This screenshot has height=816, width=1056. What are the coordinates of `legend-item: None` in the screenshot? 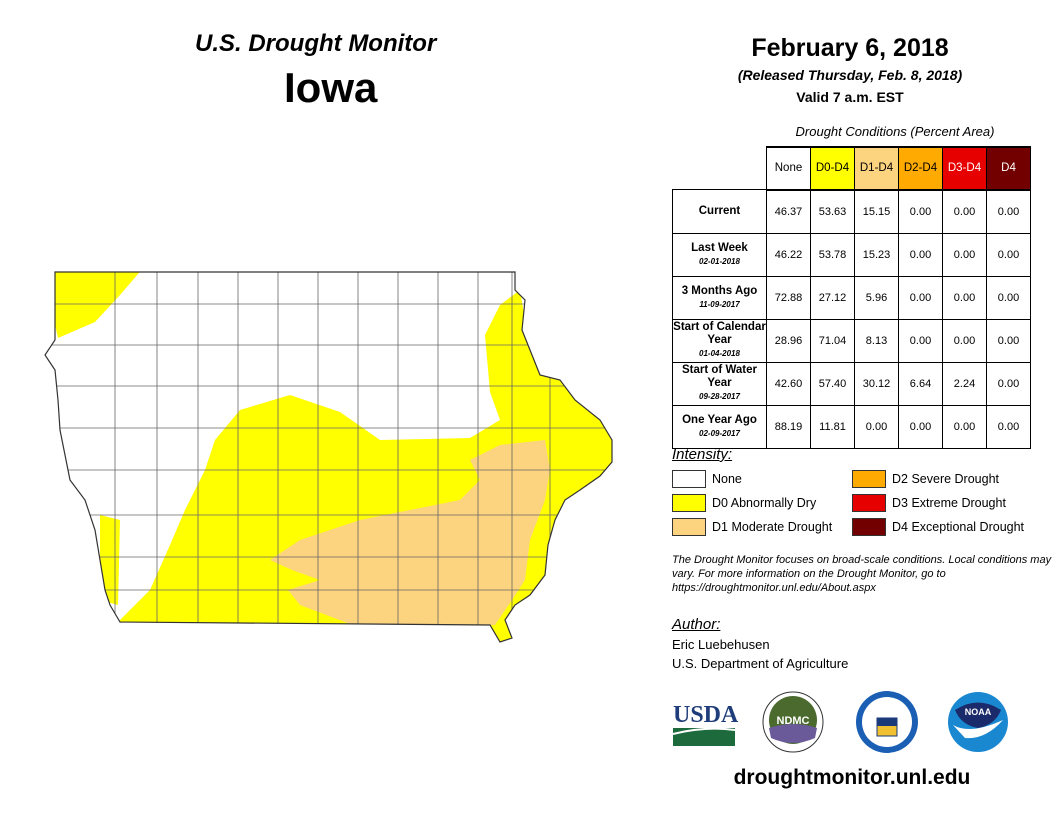 It's located at (707, 479).